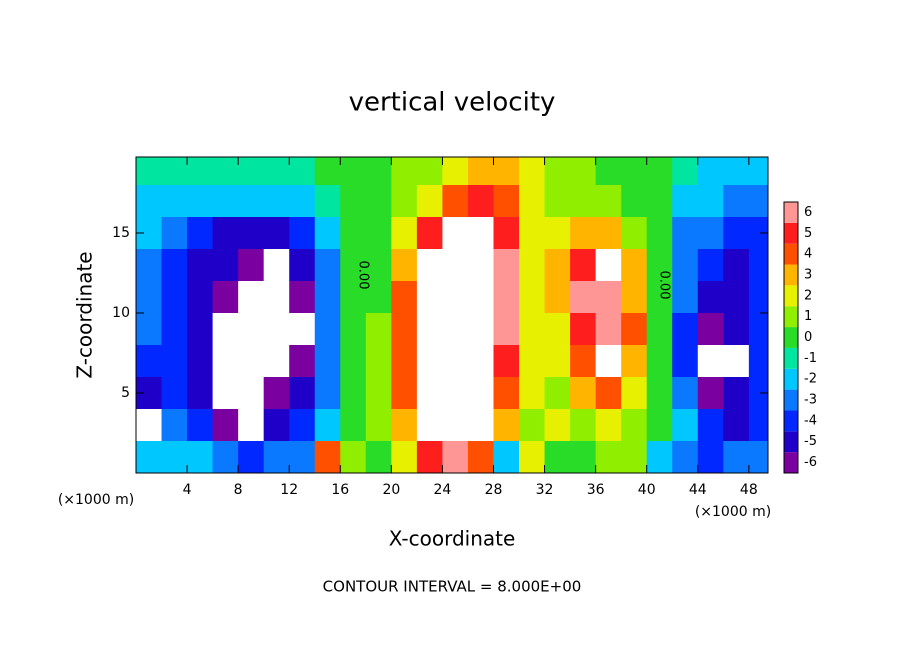  What do you see at coordinates (810, 441) in the screenshot?
I see `colorbar-tick-label: -5` at bounding box center [810, 441].